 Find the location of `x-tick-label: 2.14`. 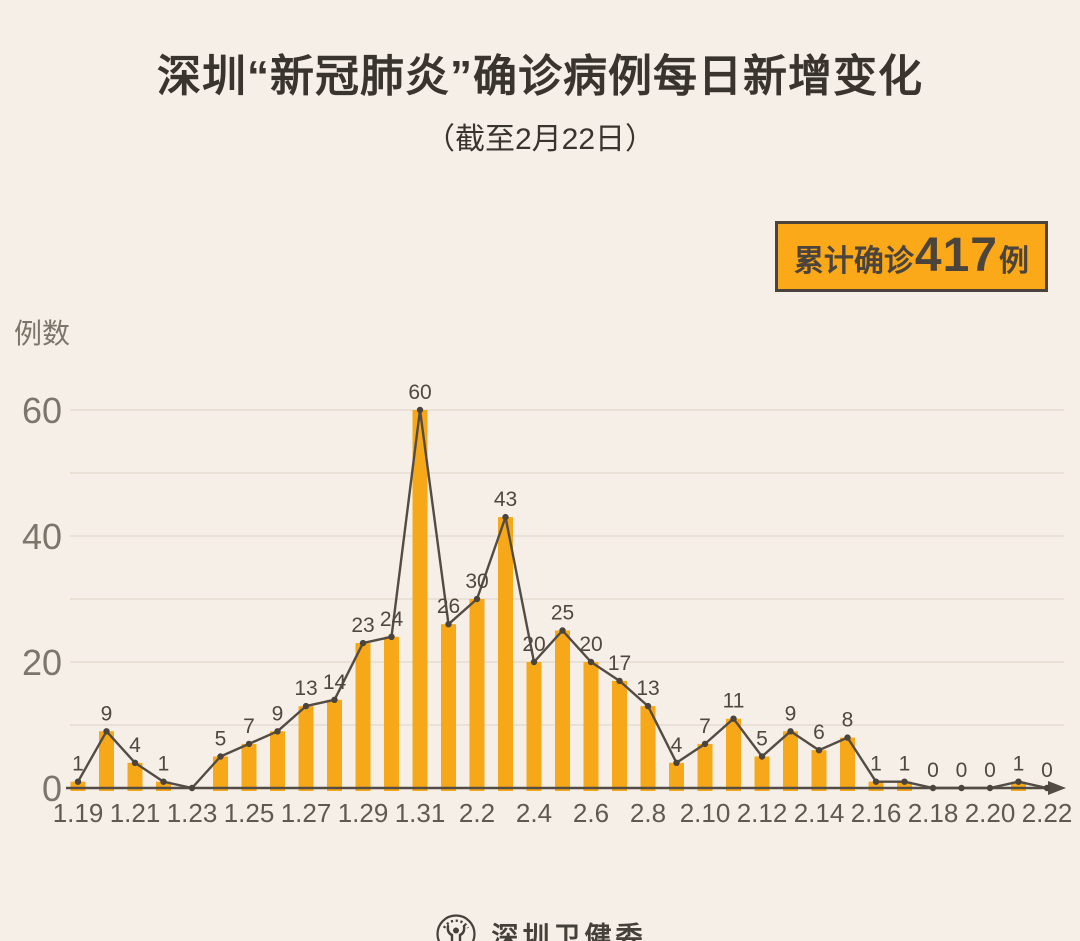

x-tick-label: 2.14 is located at coordinates (819, 813).